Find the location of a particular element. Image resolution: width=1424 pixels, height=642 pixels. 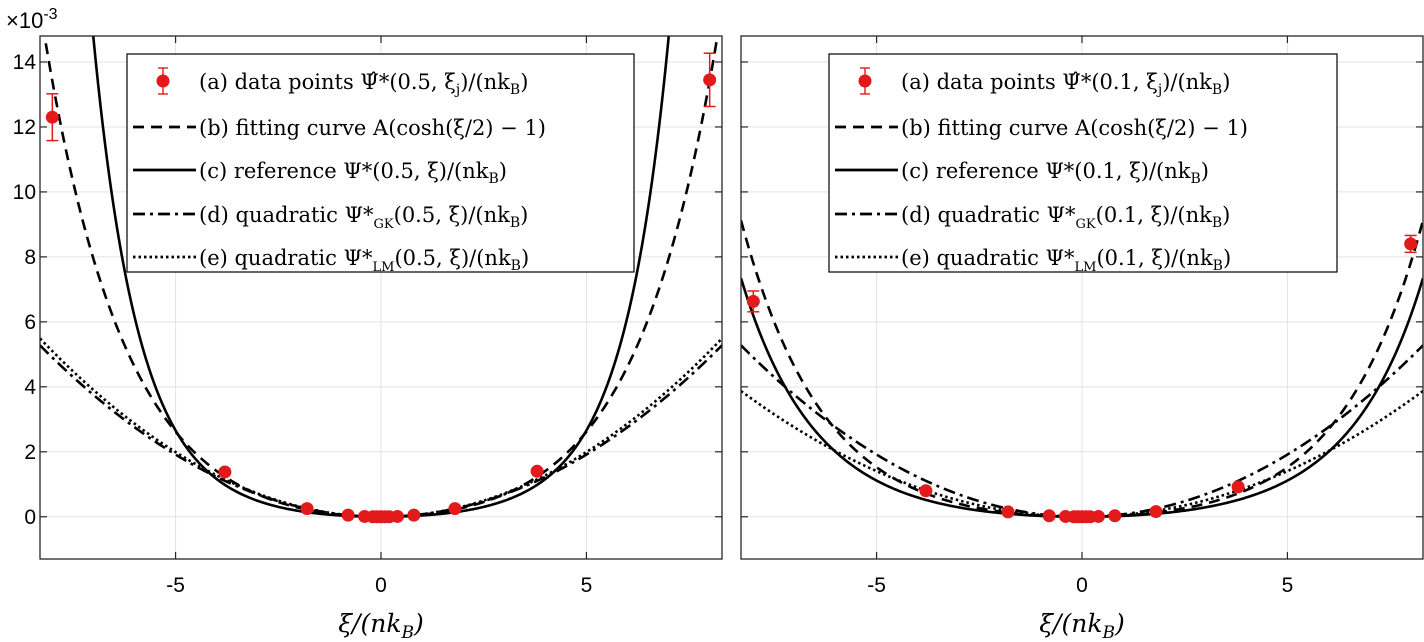

y-tick-label: 10 is located at coordinates (24, 192).